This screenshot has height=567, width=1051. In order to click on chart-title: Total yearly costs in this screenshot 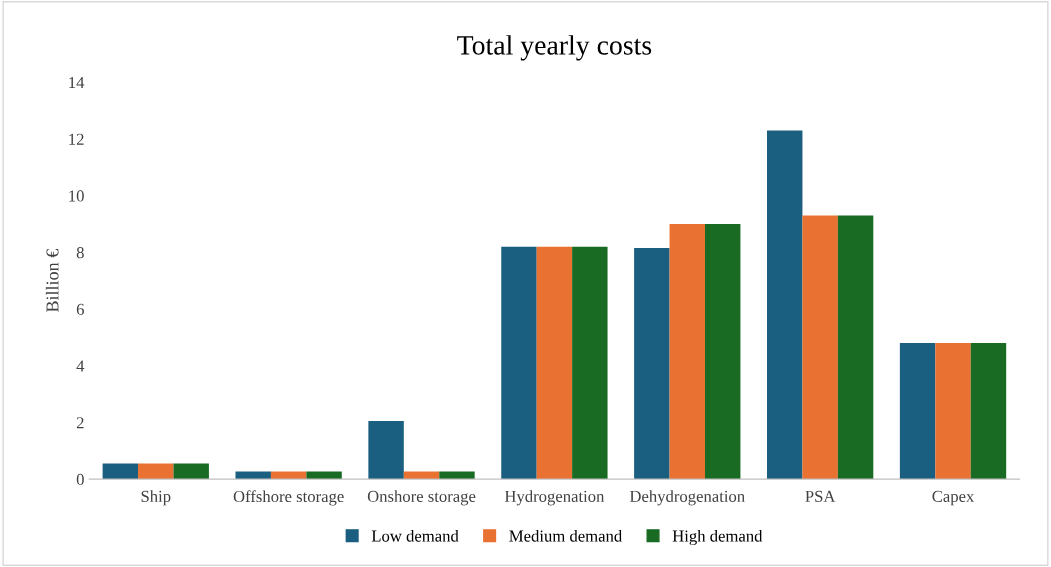, I will do `click(554, 48)`.